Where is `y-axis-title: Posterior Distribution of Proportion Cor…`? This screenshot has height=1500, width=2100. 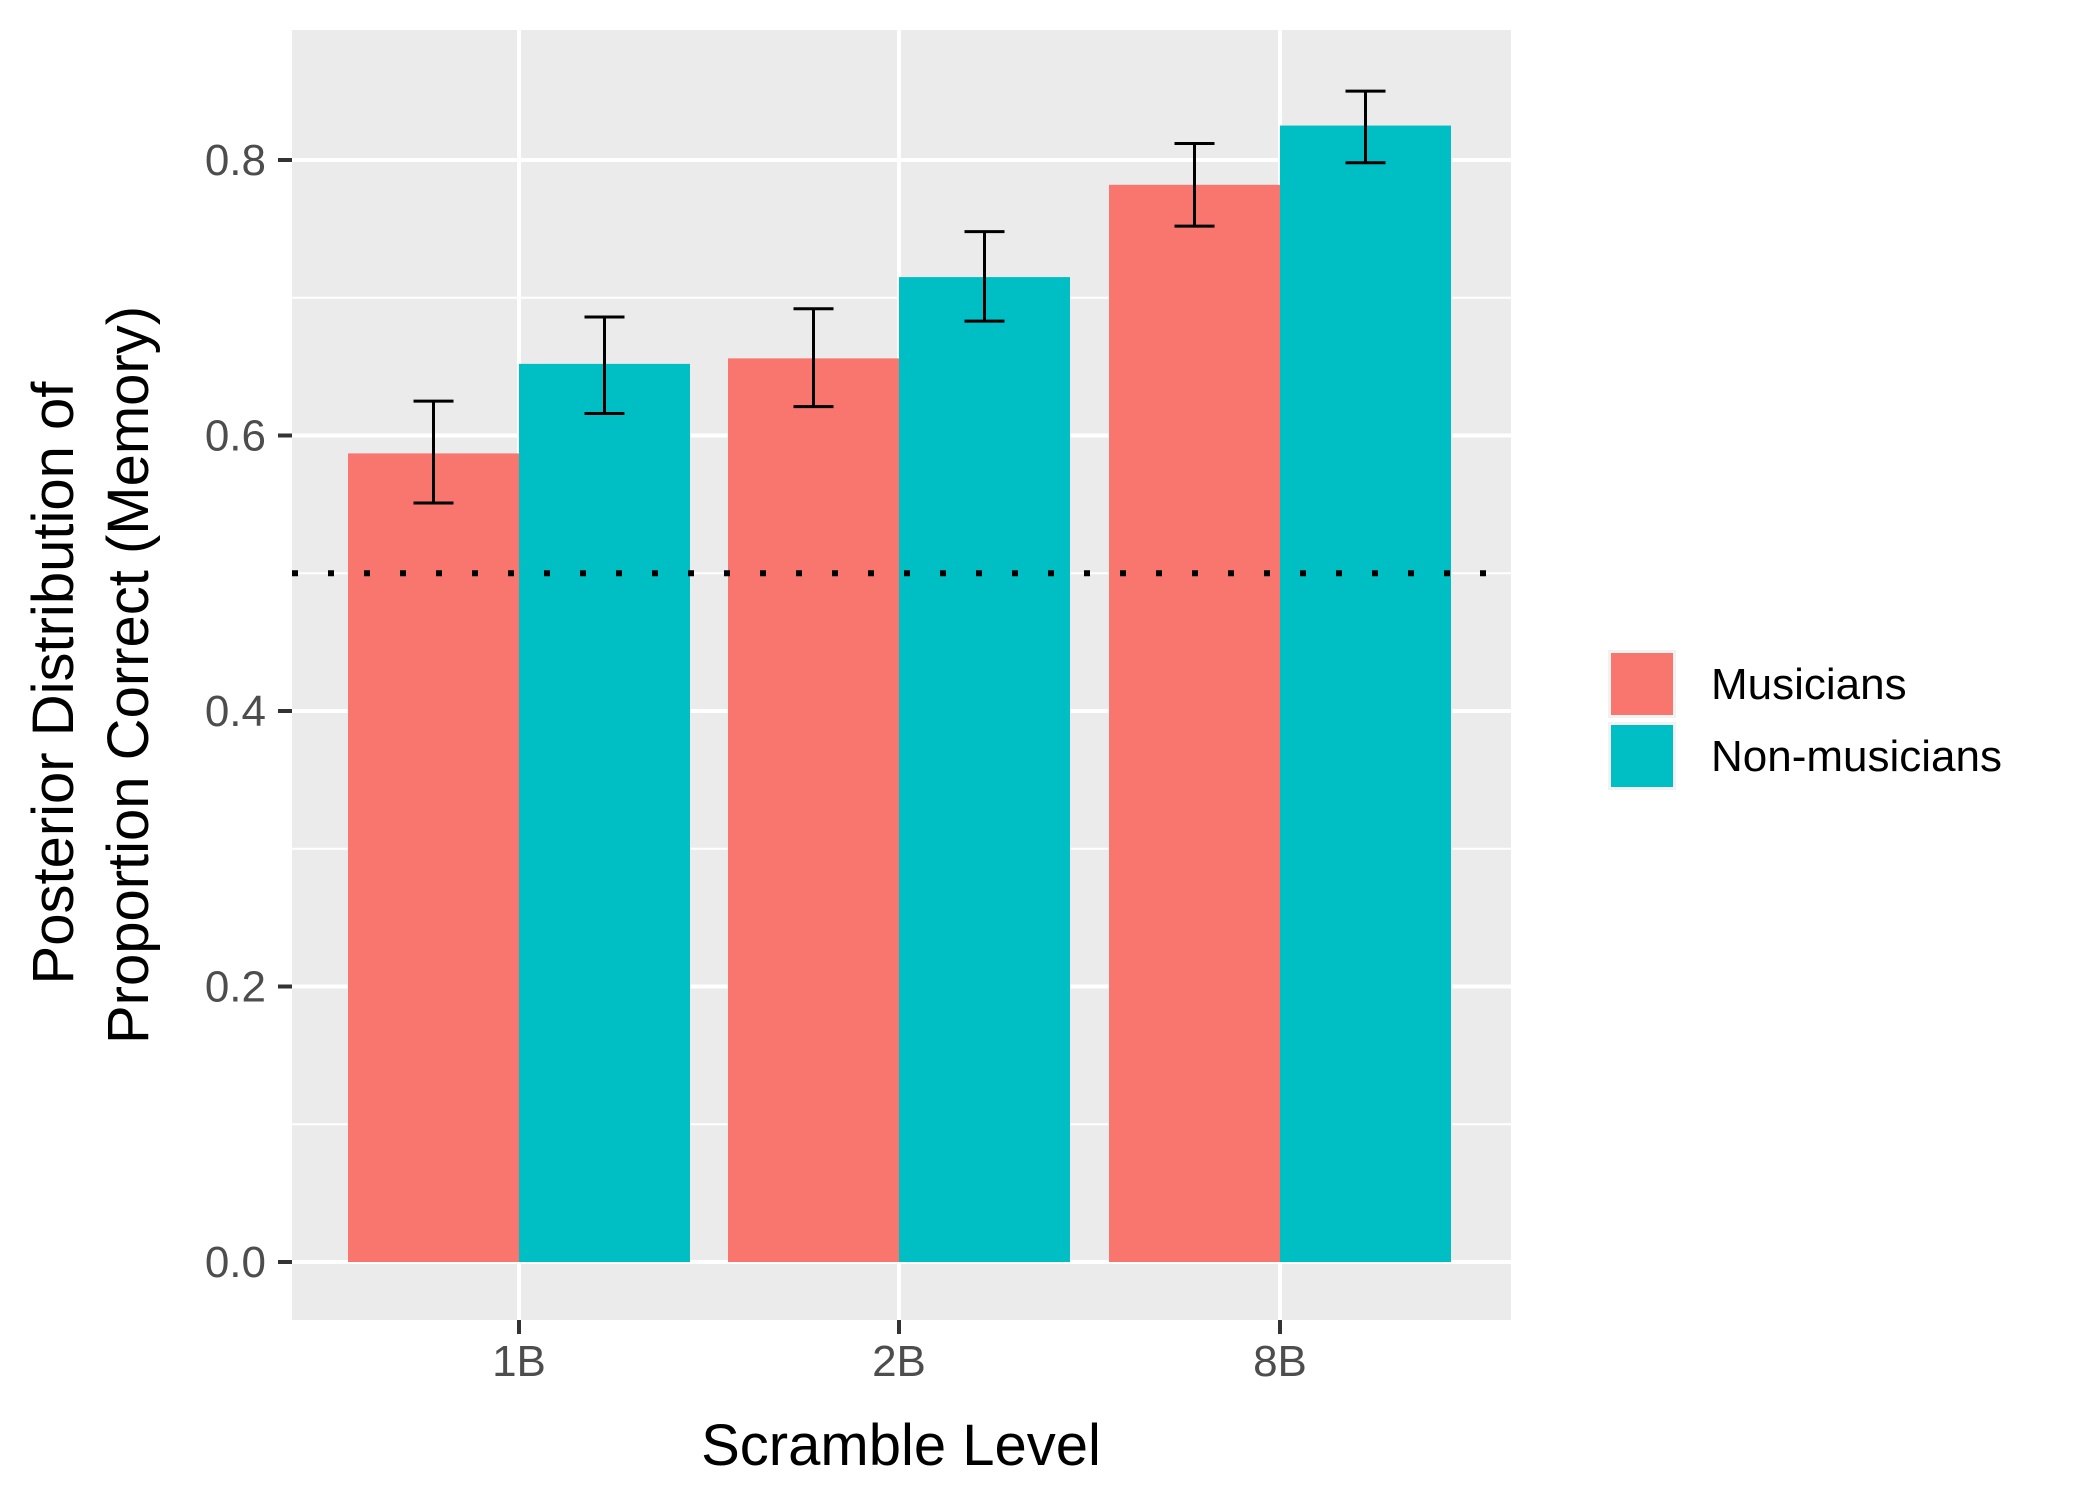
y-axis-title: Posterior Distribution of Proportion Cor… is located at coordinates (91, 675).